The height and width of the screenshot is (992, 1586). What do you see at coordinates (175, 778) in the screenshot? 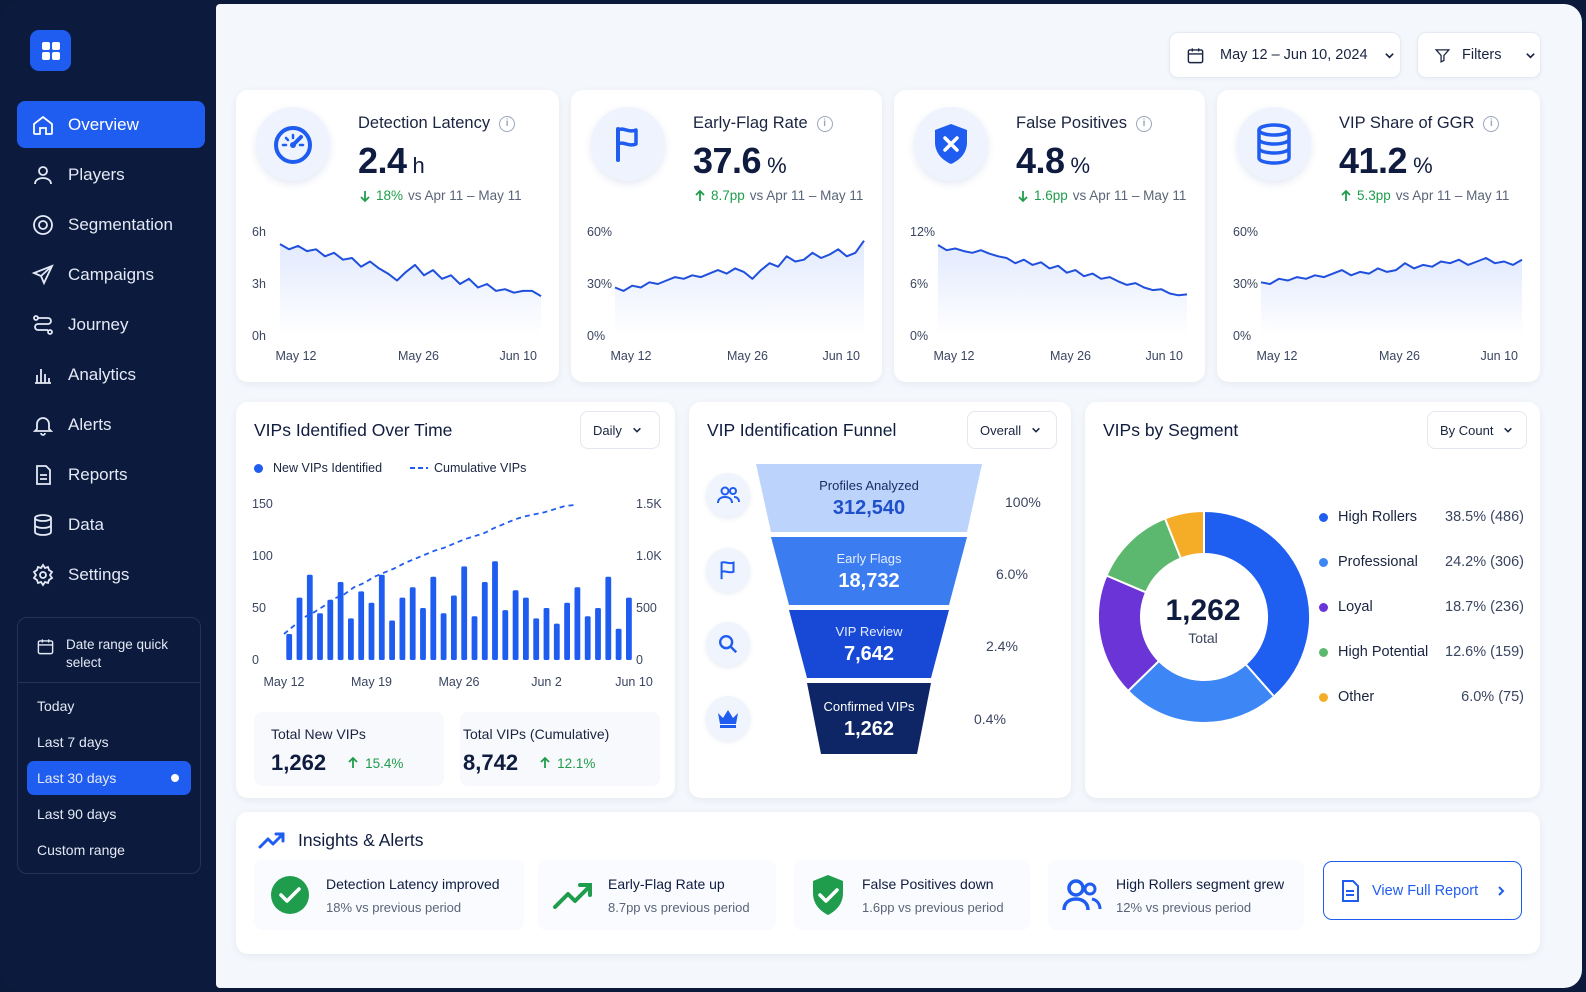
I see `selected-dot` at bounding box center [175, 778].